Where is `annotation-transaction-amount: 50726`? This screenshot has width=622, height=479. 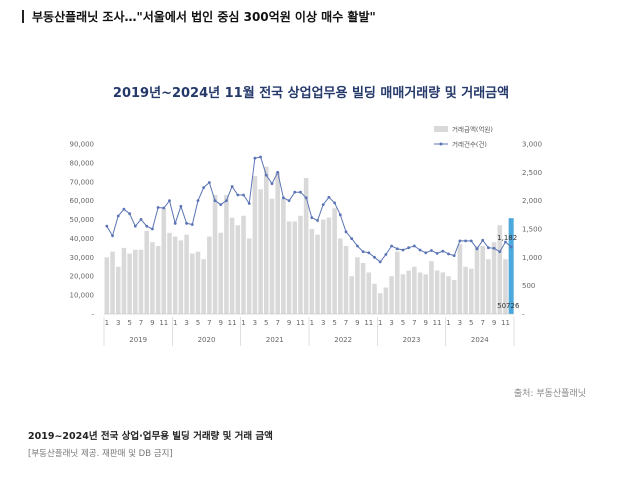 annotation-transaction-amount: 50726 is located at coordinates (508, 306).